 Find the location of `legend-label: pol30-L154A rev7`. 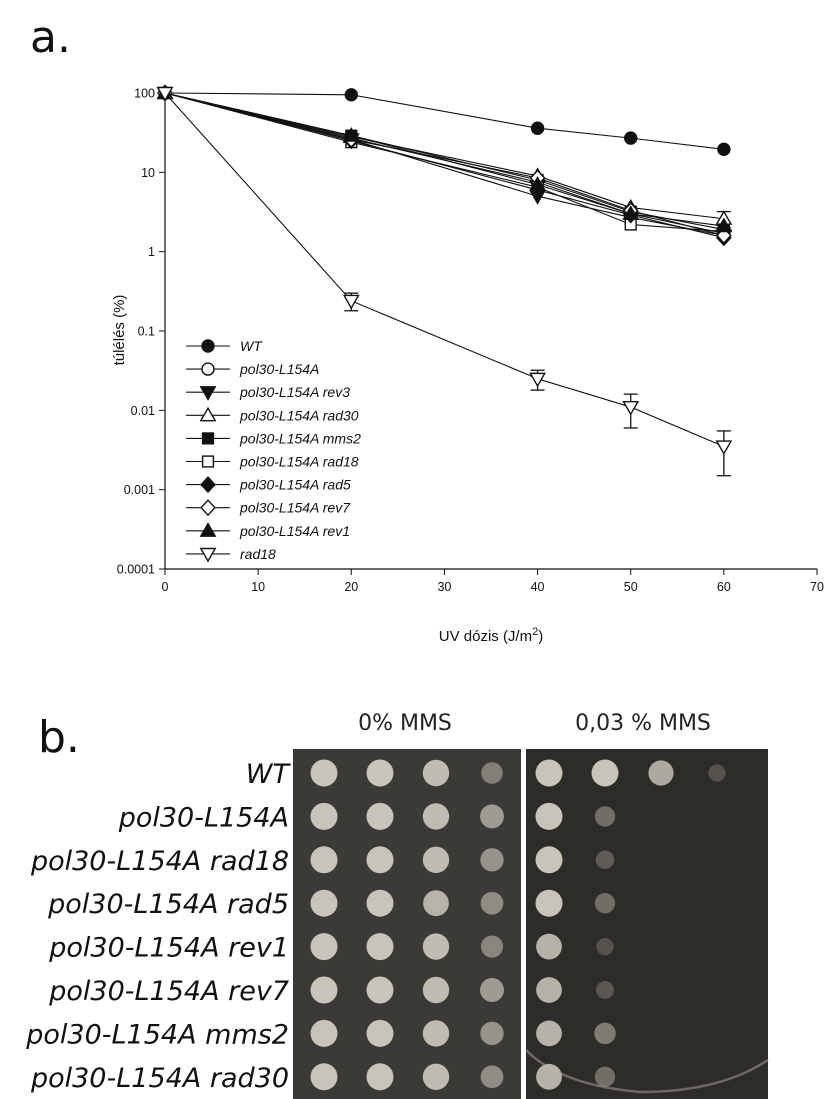

legend-label: pol30-L154A rev7 is located at coordinates (295, 508).